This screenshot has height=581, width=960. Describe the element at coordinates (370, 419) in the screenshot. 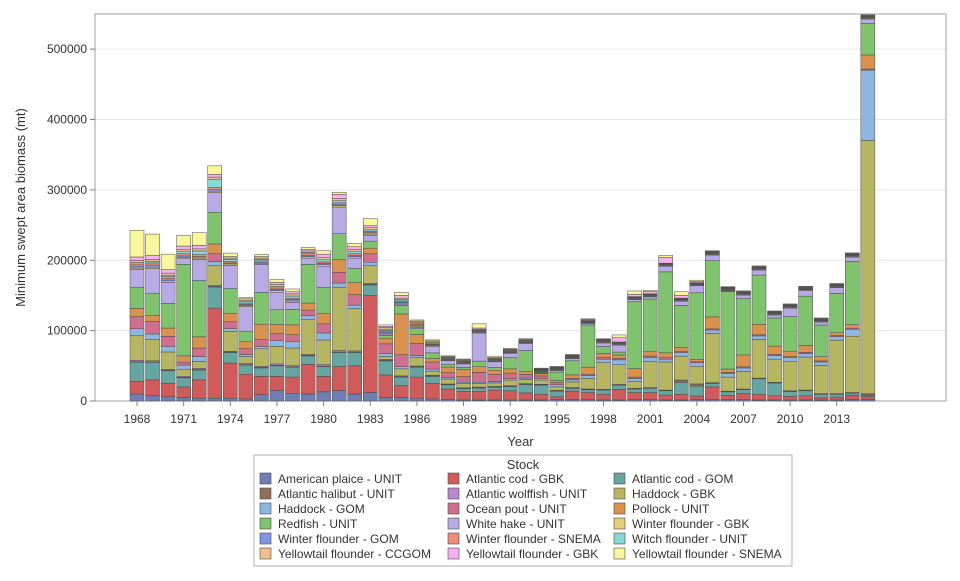

I see `x-tick-label: 1983` at that location.